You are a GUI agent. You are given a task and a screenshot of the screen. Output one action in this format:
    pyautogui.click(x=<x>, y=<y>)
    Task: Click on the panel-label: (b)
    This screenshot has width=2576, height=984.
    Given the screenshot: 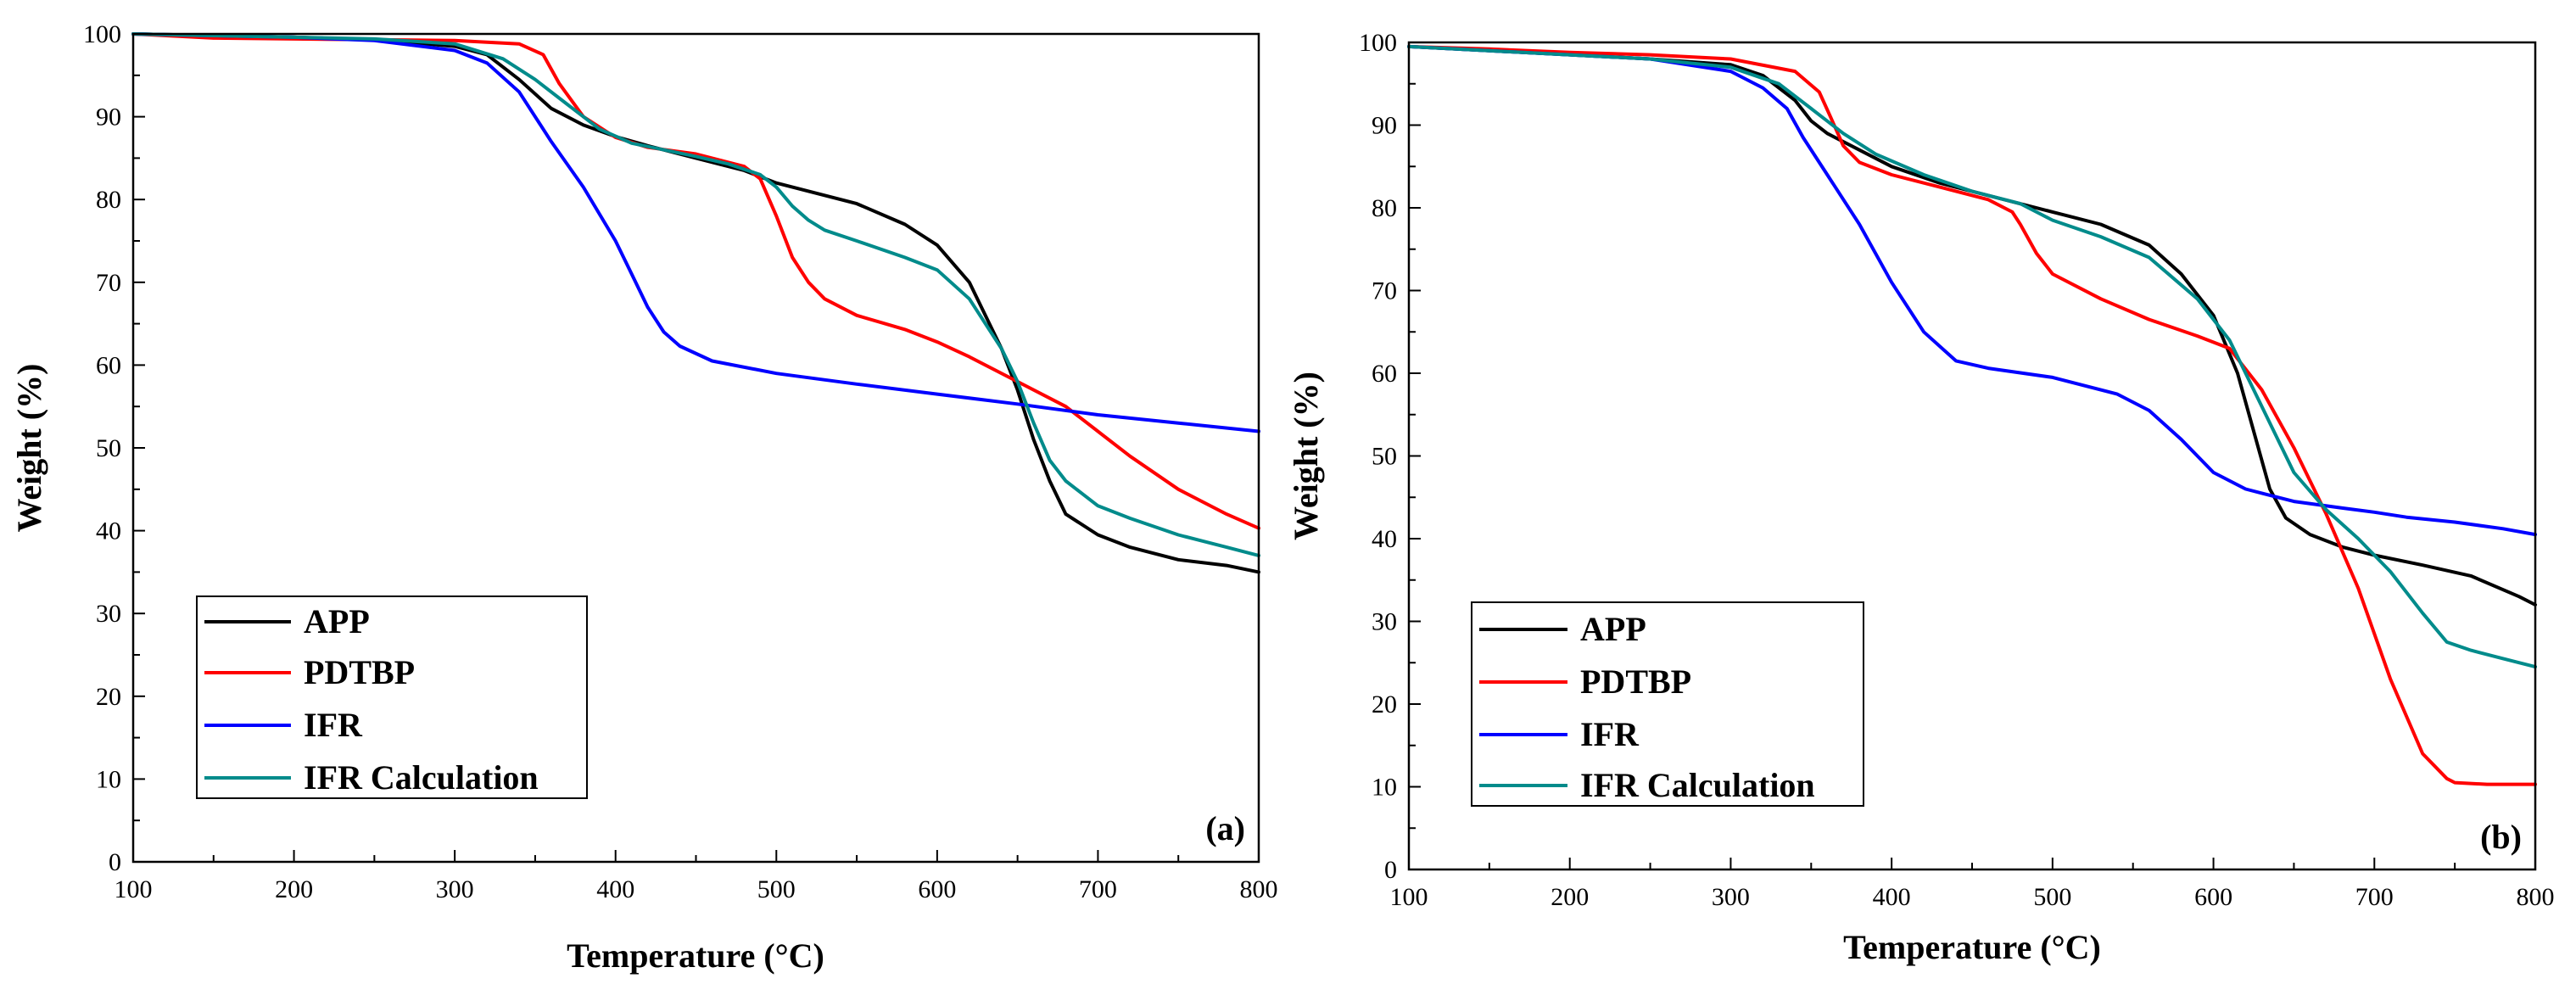 What is the action you would take?
    pyautogui.click(x=2501, y=837)
    